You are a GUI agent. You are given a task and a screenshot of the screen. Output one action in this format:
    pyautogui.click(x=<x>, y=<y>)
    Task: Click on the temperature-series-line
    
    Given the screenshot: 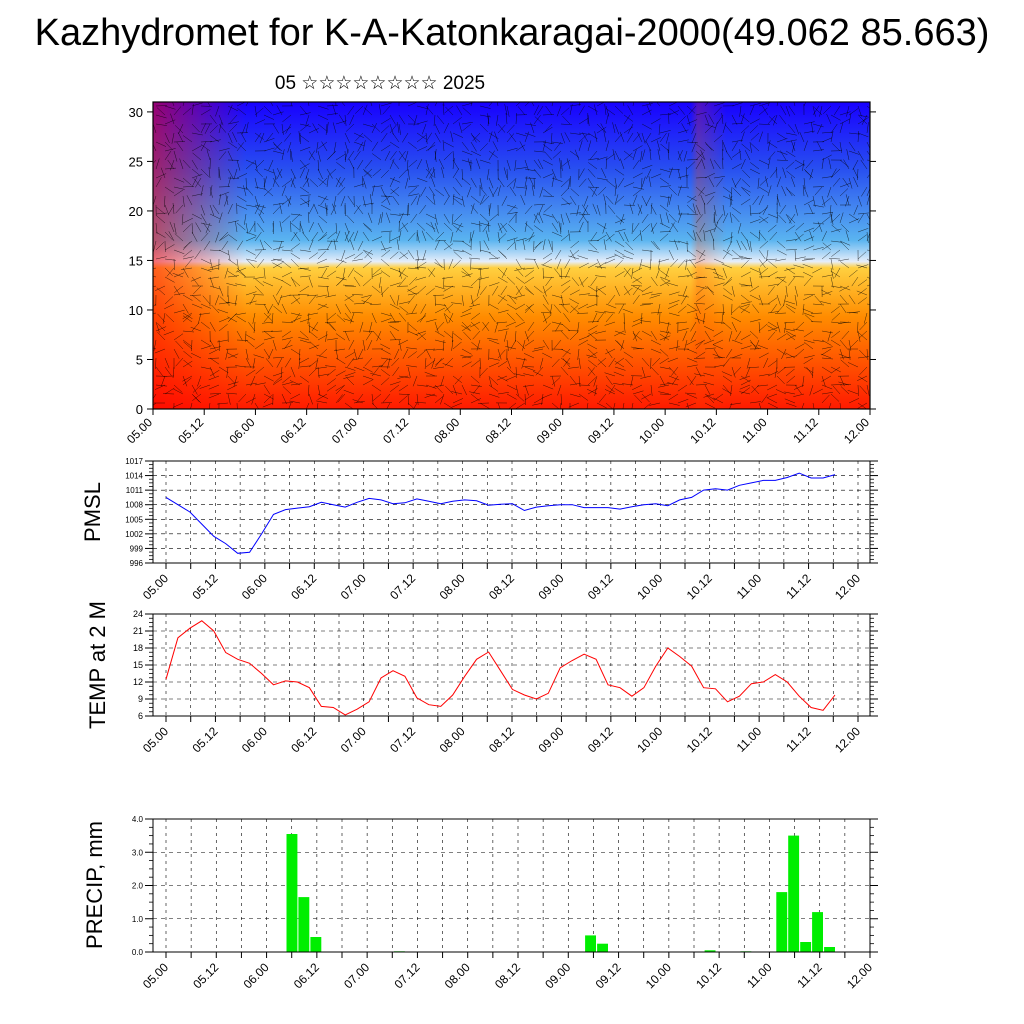 What is the action you would take?
    pyautogui.click(x=500, y=668)
    